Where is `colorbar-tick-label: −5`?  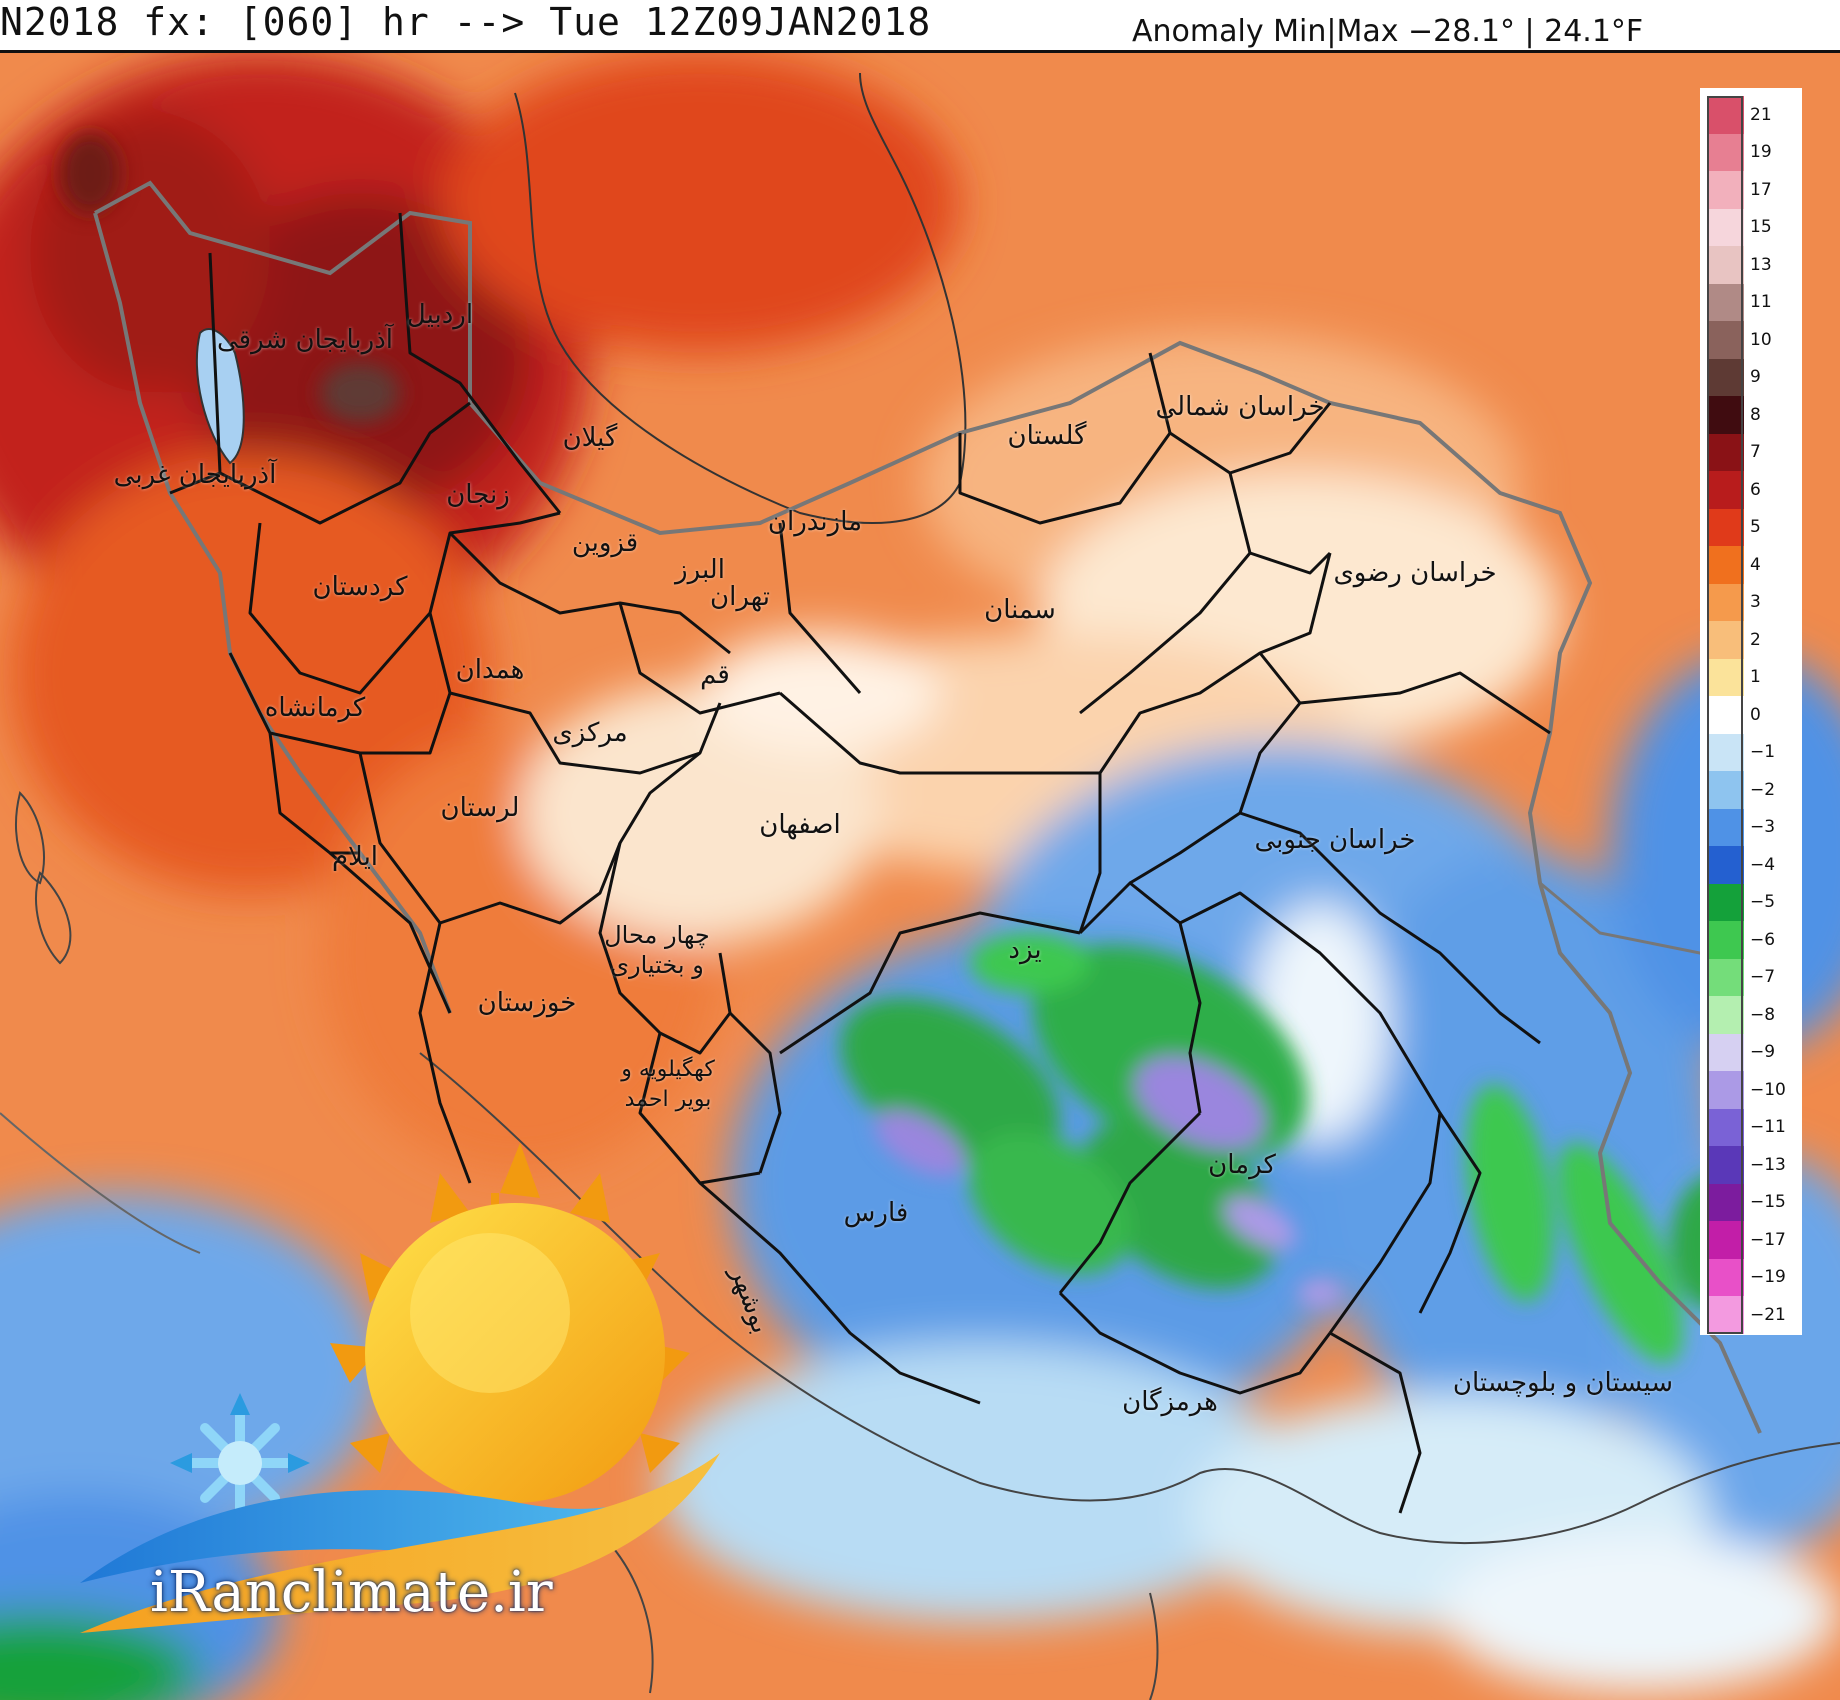 colorbar-tick-label: −5 is located at coordinates (1763, 902).